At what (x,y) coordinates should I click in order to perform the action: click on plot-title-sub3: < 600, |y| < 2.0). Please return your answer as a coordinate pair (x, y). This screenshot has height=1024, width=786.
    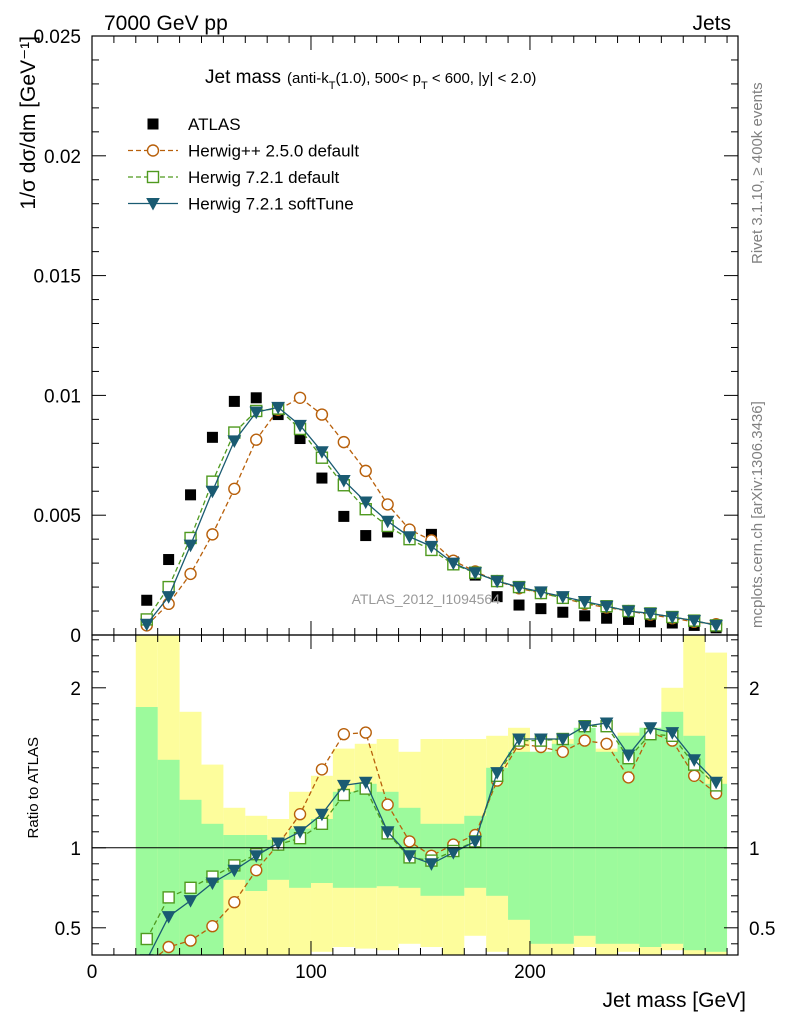
    Looking at the image, I should click on (482, 78).